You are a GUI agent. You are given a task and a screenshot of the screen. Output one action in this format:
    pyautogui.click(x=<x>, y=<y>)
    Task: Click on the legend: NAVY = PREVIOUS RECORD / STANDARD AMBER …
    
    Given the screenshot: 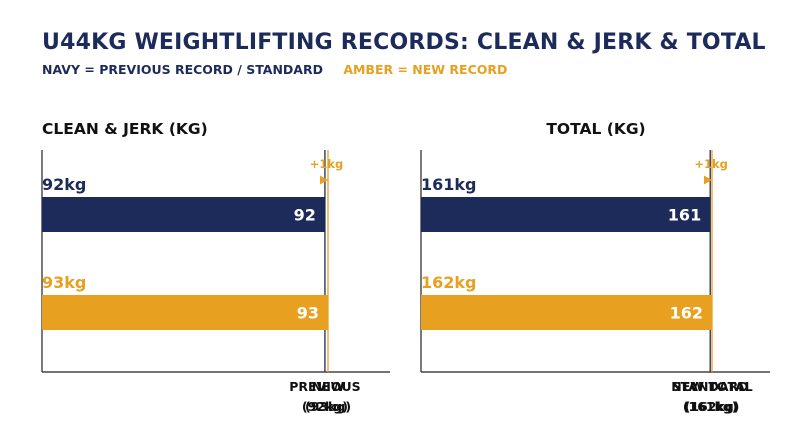 What is the action you would take?
    pyautogui.click(x=274, y=69)
    